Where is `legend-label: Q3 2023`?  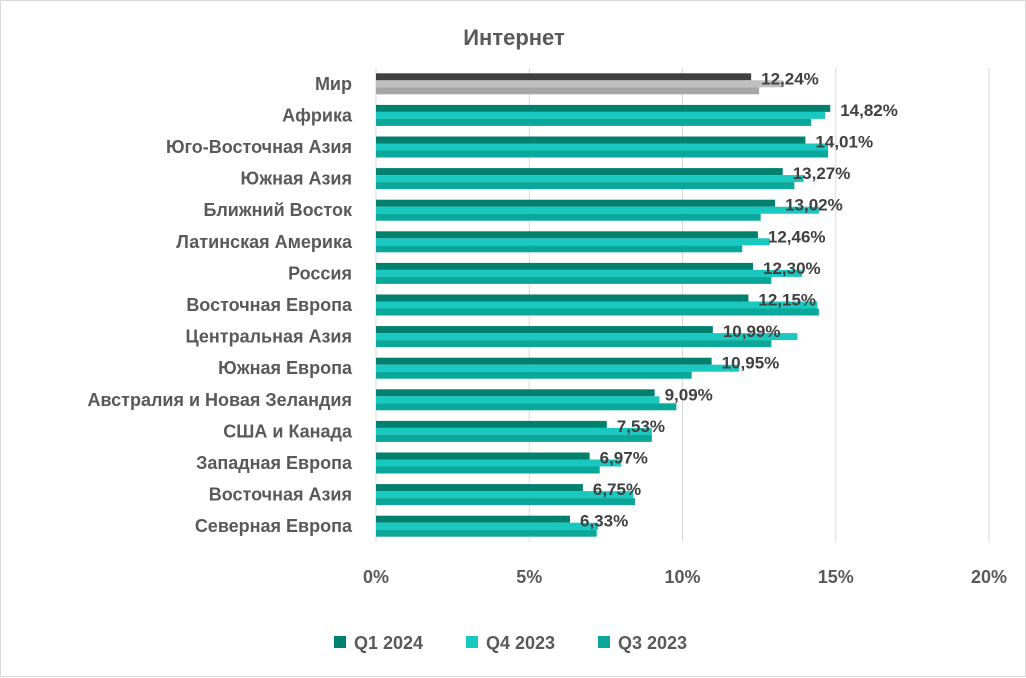
legend-label: Q3 2023 is located at coordinates (652, 643).